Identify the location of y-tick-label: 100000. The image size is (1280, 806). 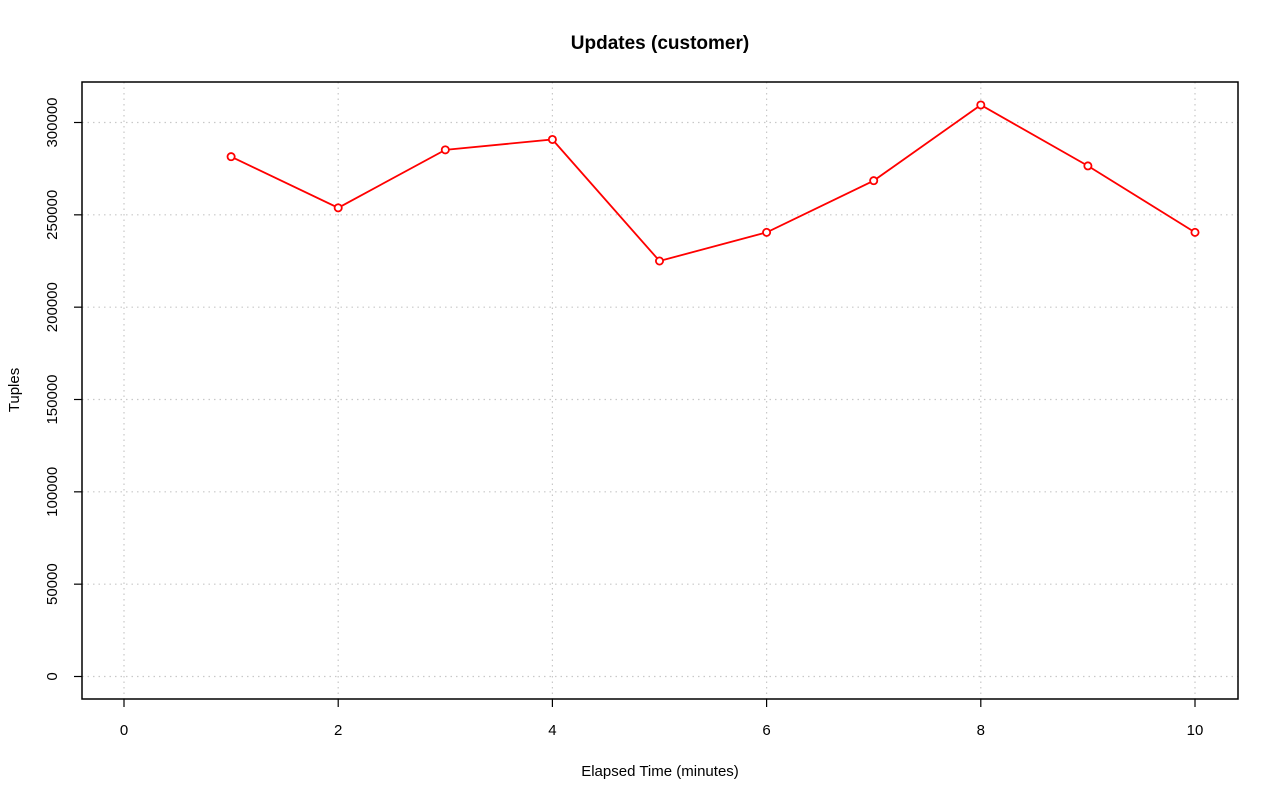
(52, 492).